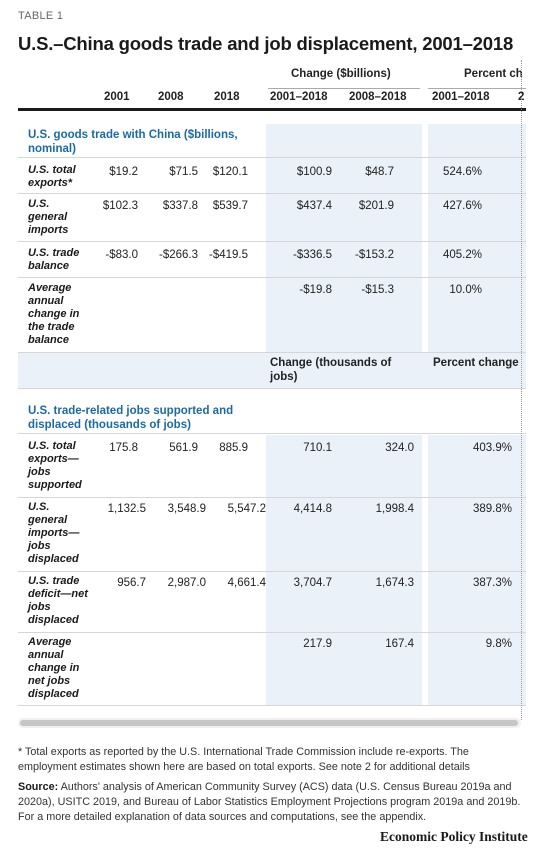  I want to click on cell-2008: 3,548.9, so click(186, 509).